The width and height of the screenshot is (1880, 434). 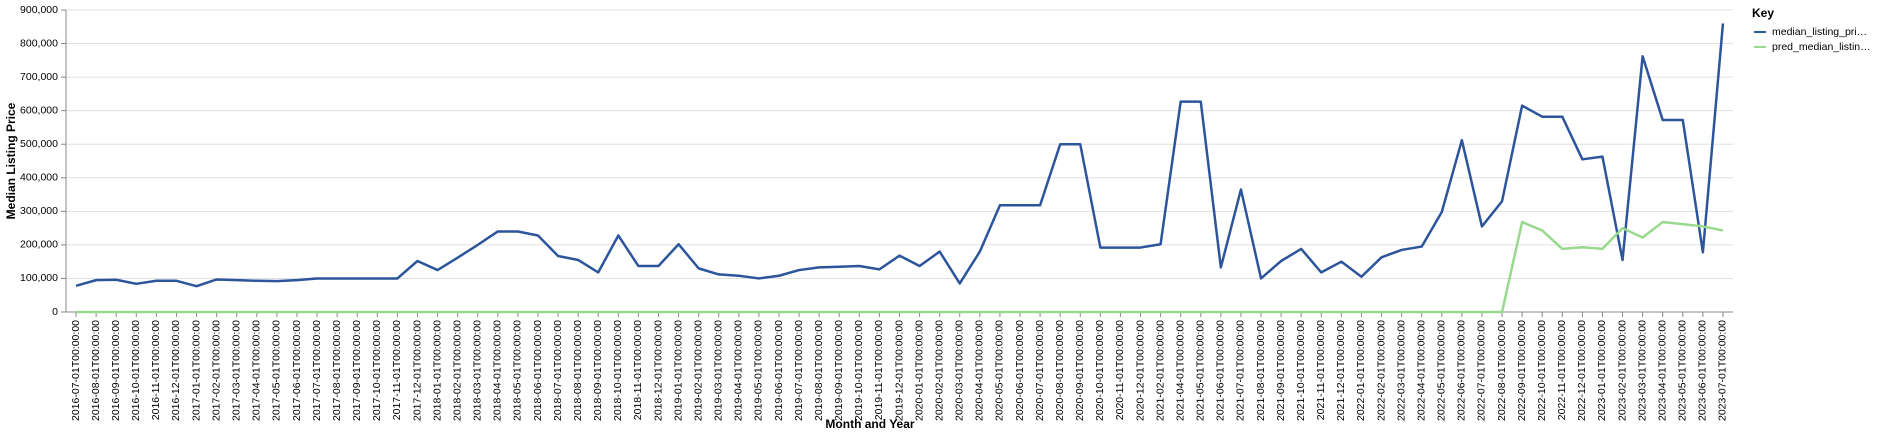 I want to click on x-tick-label: 2020-06-01T00:00:00, so click(x=1020, y=370).